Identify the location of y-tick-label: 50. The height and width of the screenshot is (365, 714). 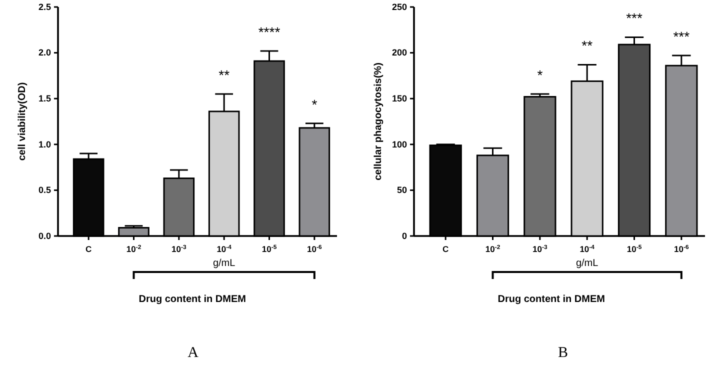
(401, 190).